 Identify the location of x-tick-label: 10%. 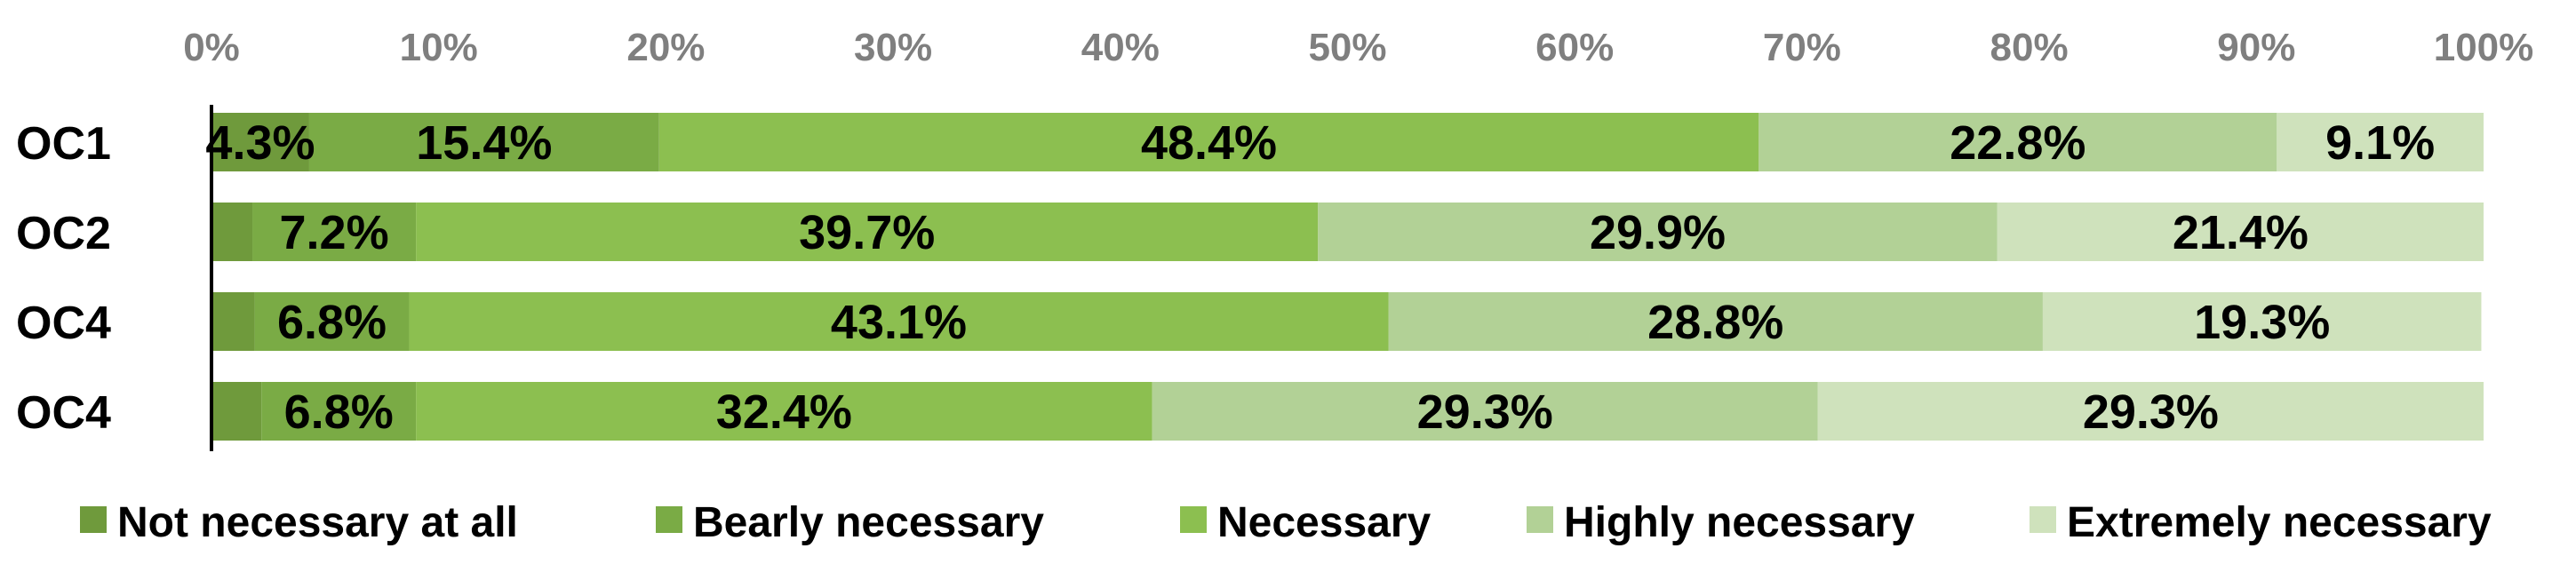
(439, 47).